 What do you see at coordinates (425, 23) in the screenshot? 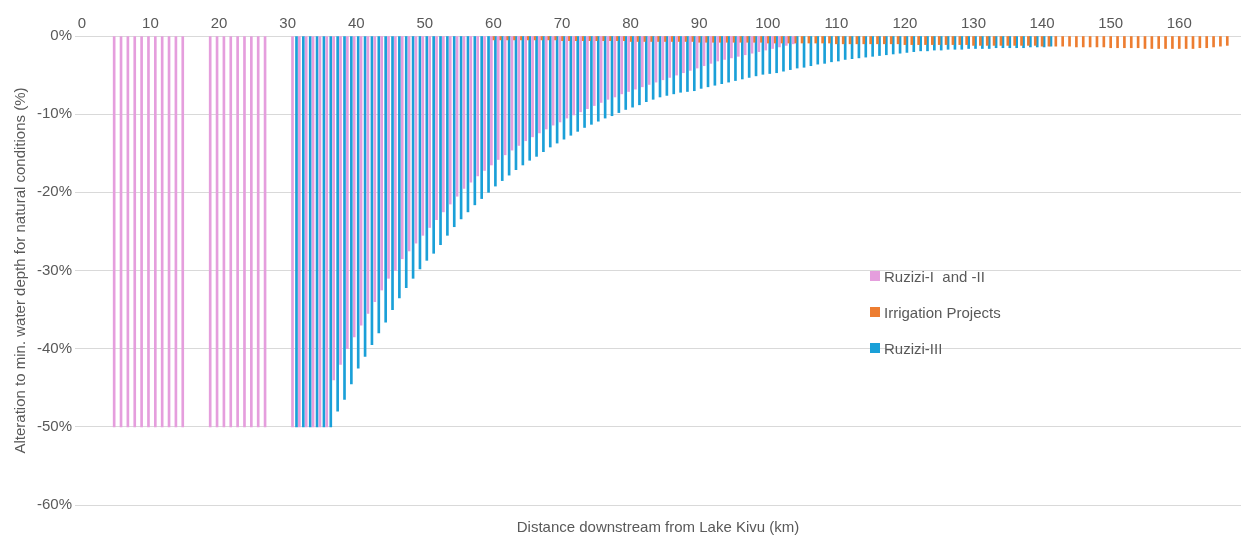
I see `x-tick-label: 50` at bounding box center [425, 23].